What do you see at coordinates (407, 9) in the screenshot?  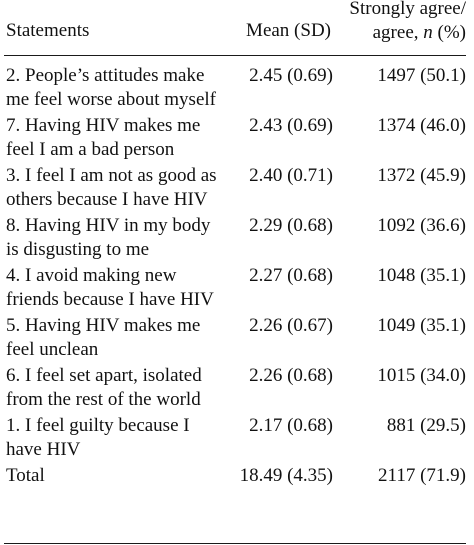 I see `header-agree-line1: Strongly agree/` at bounding box center [407, 9].